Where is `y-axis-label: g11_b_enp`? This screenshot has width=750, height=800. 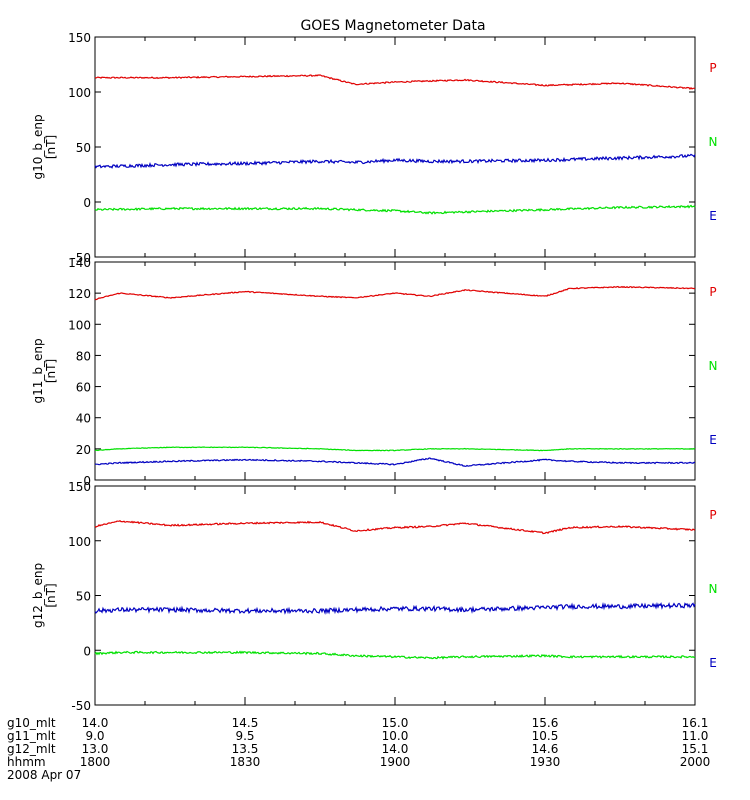
y-axis-label: g11_b_enp is located at coordinates (38, 370).